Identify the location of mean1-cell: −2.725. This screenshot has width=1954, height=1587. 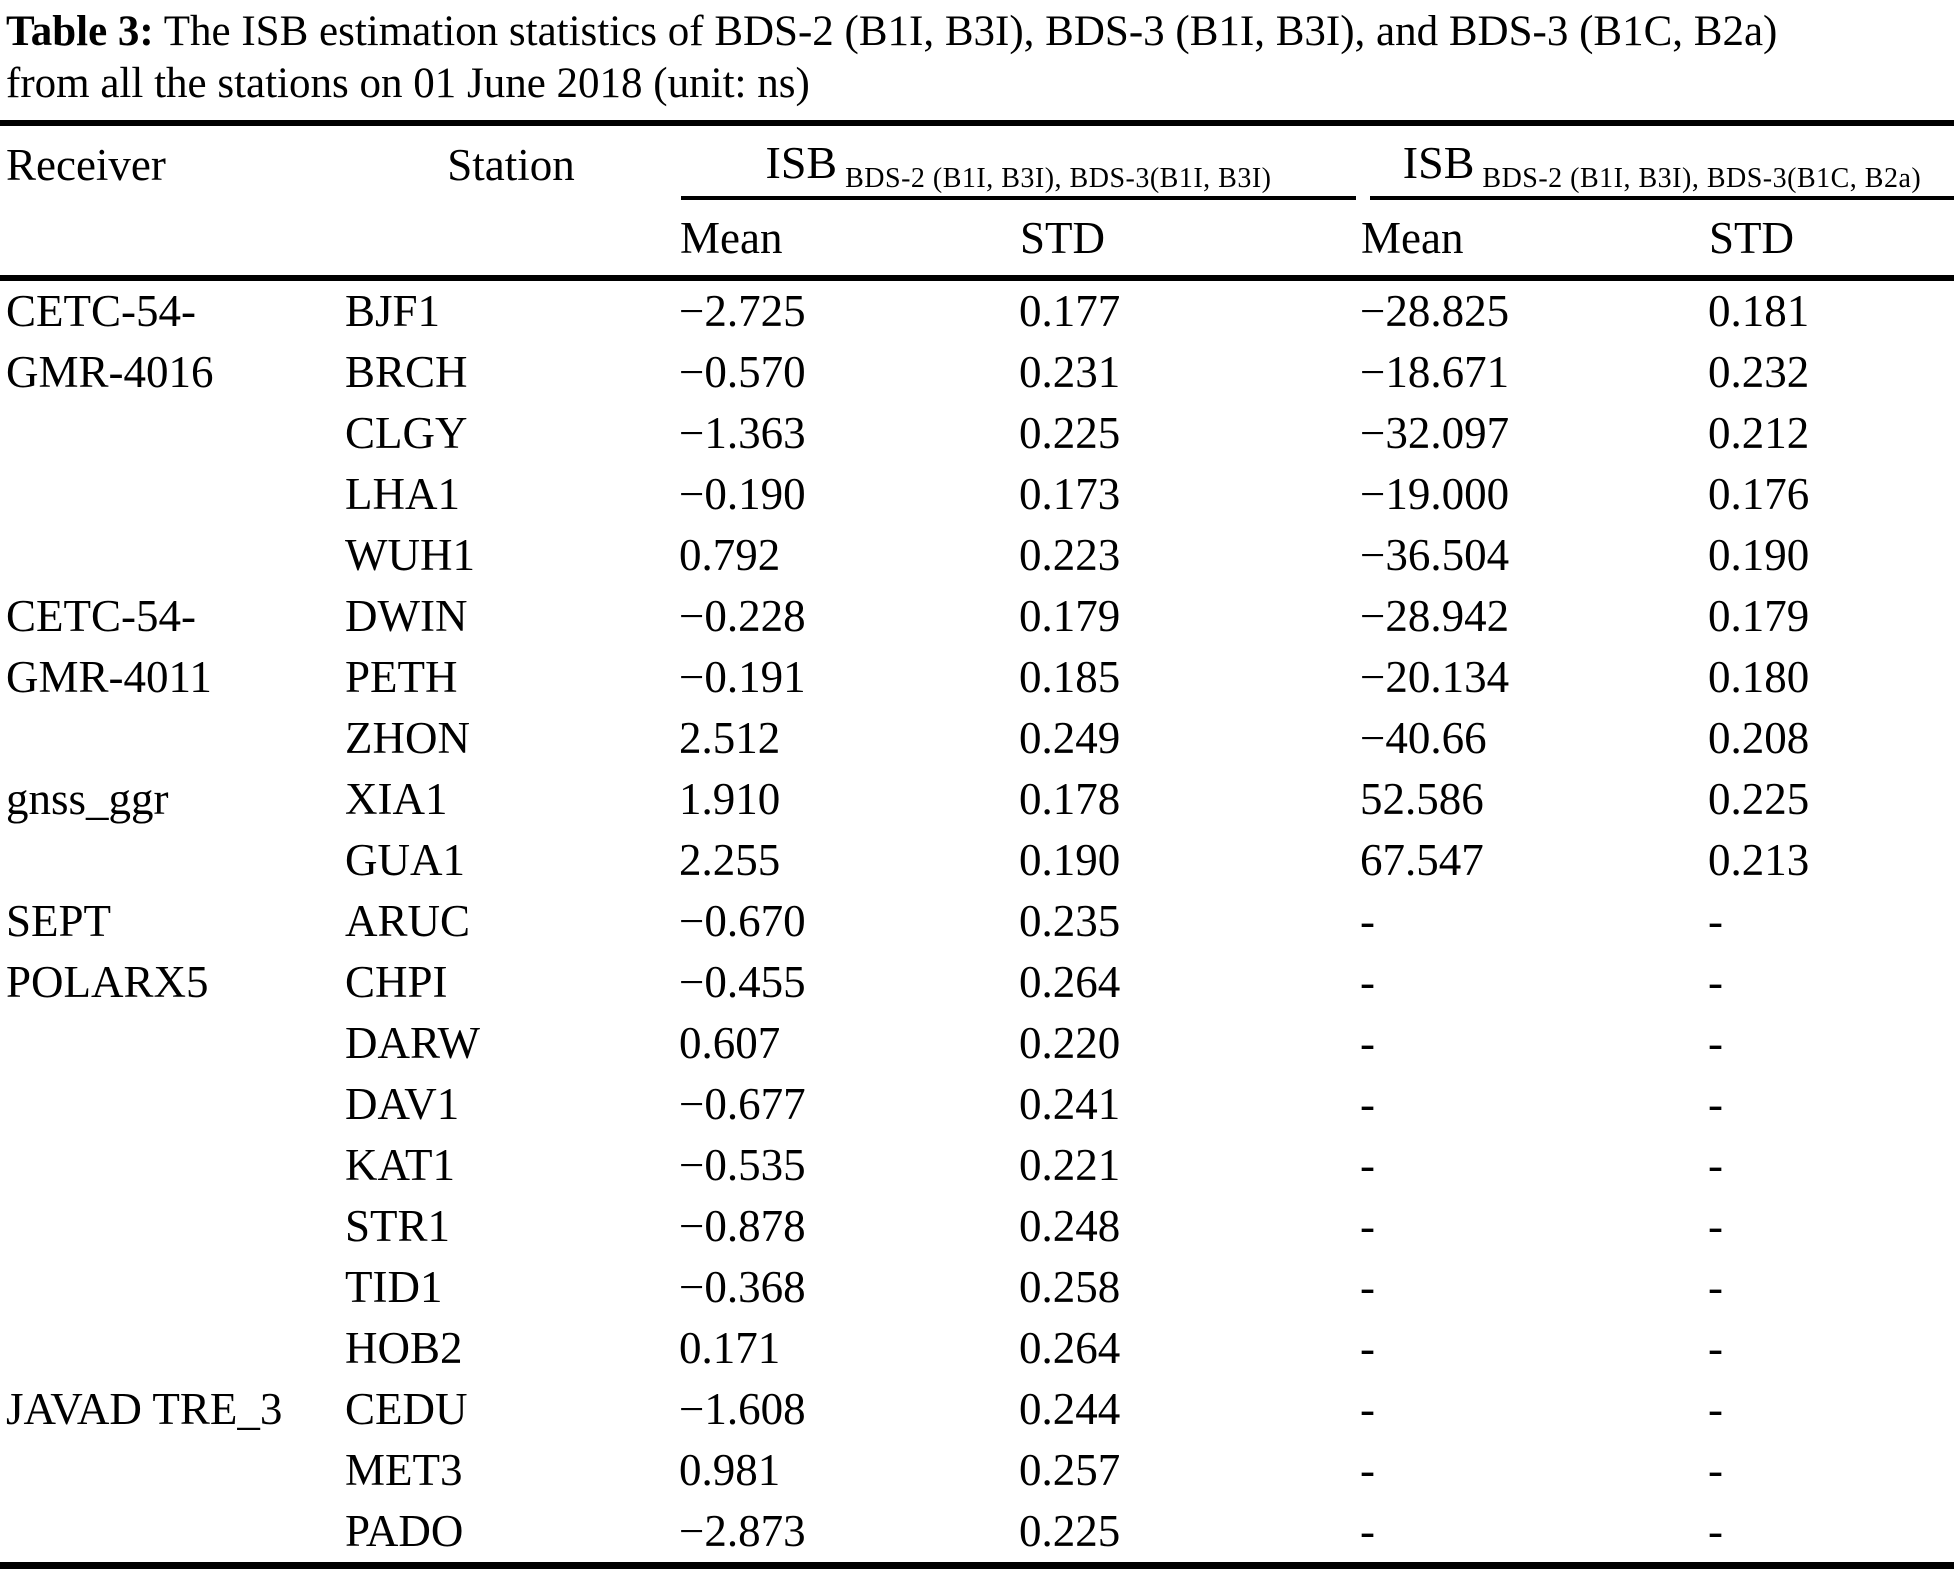
(742, 311).